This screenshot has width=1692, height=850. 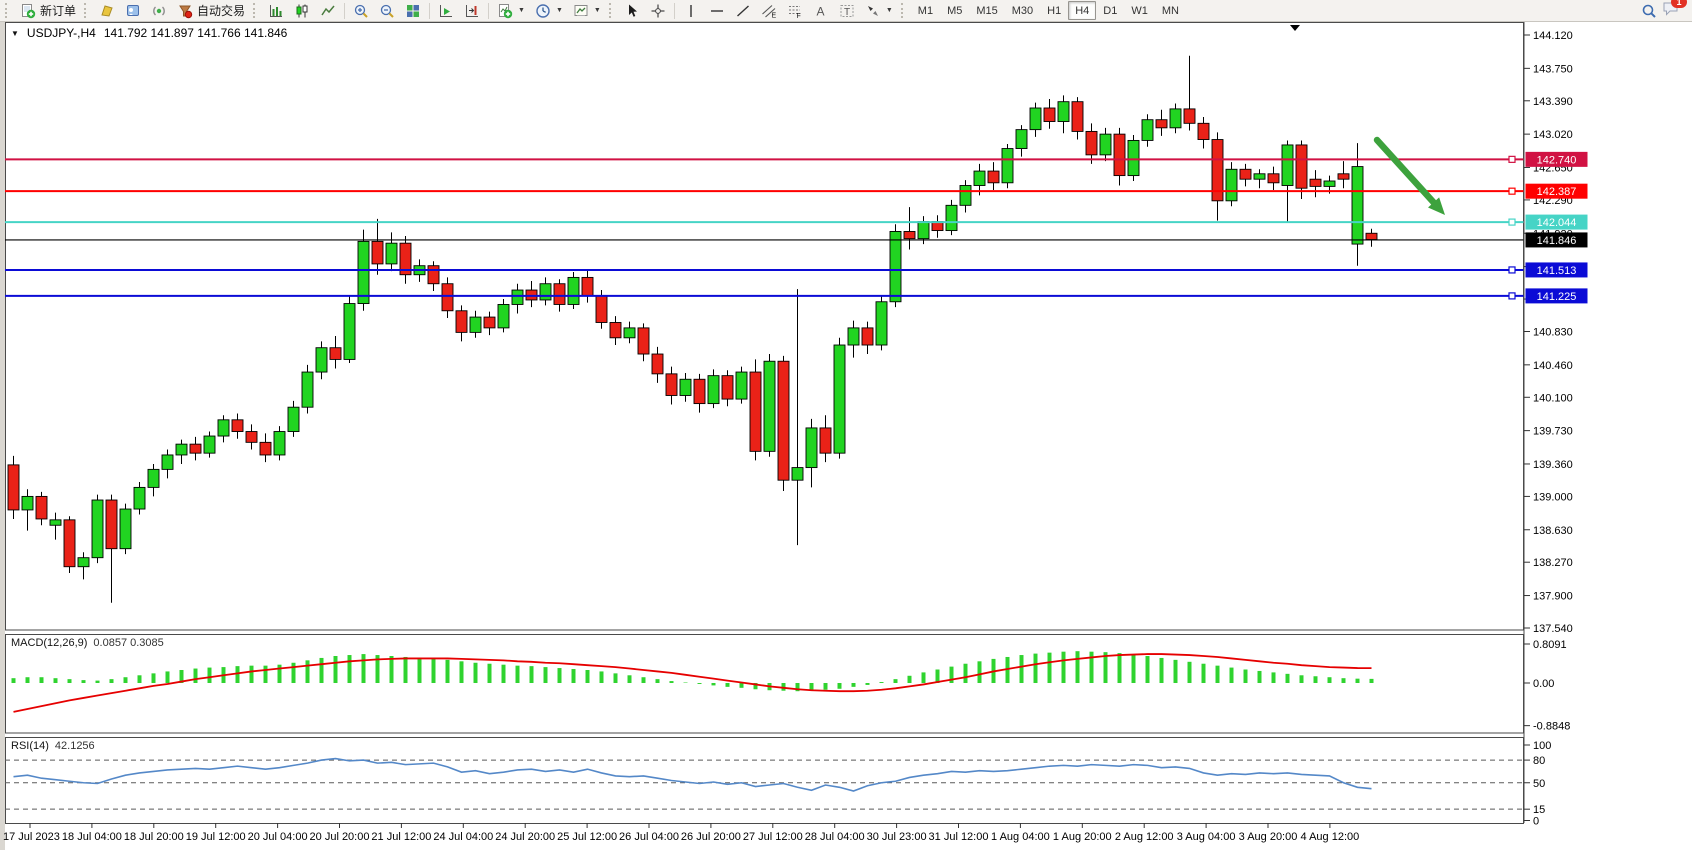 What do you see at coordinates (1139, 10) in the screenshot?
I see `timeframe-W1: W1` at bounding box center [1139, 10].